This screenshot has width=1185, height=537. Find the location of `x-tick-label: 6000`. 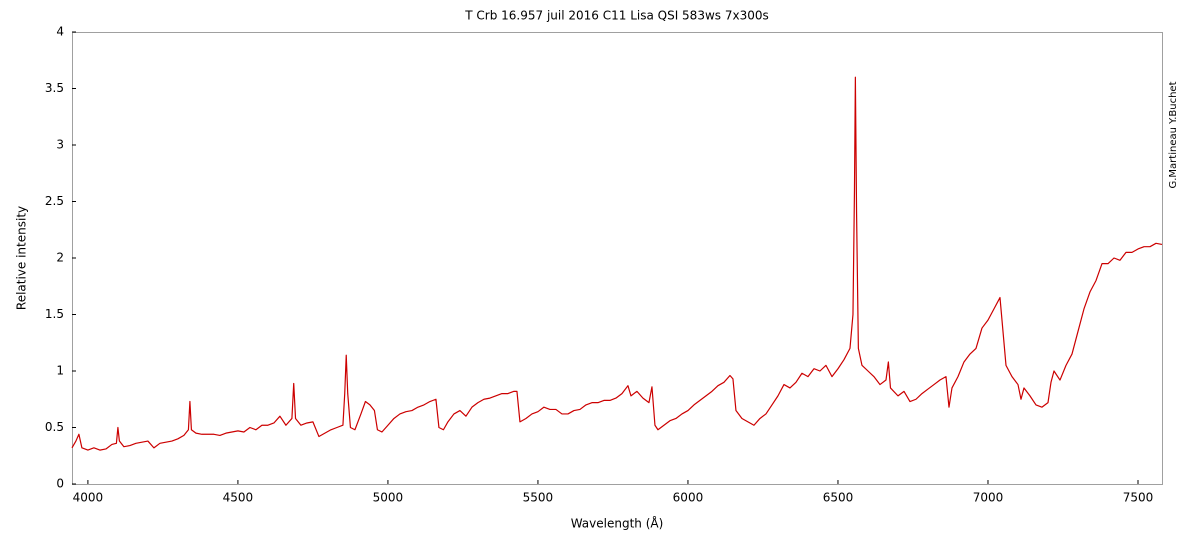

x-tick-label: 6000 is located at coordinates (688, 498).